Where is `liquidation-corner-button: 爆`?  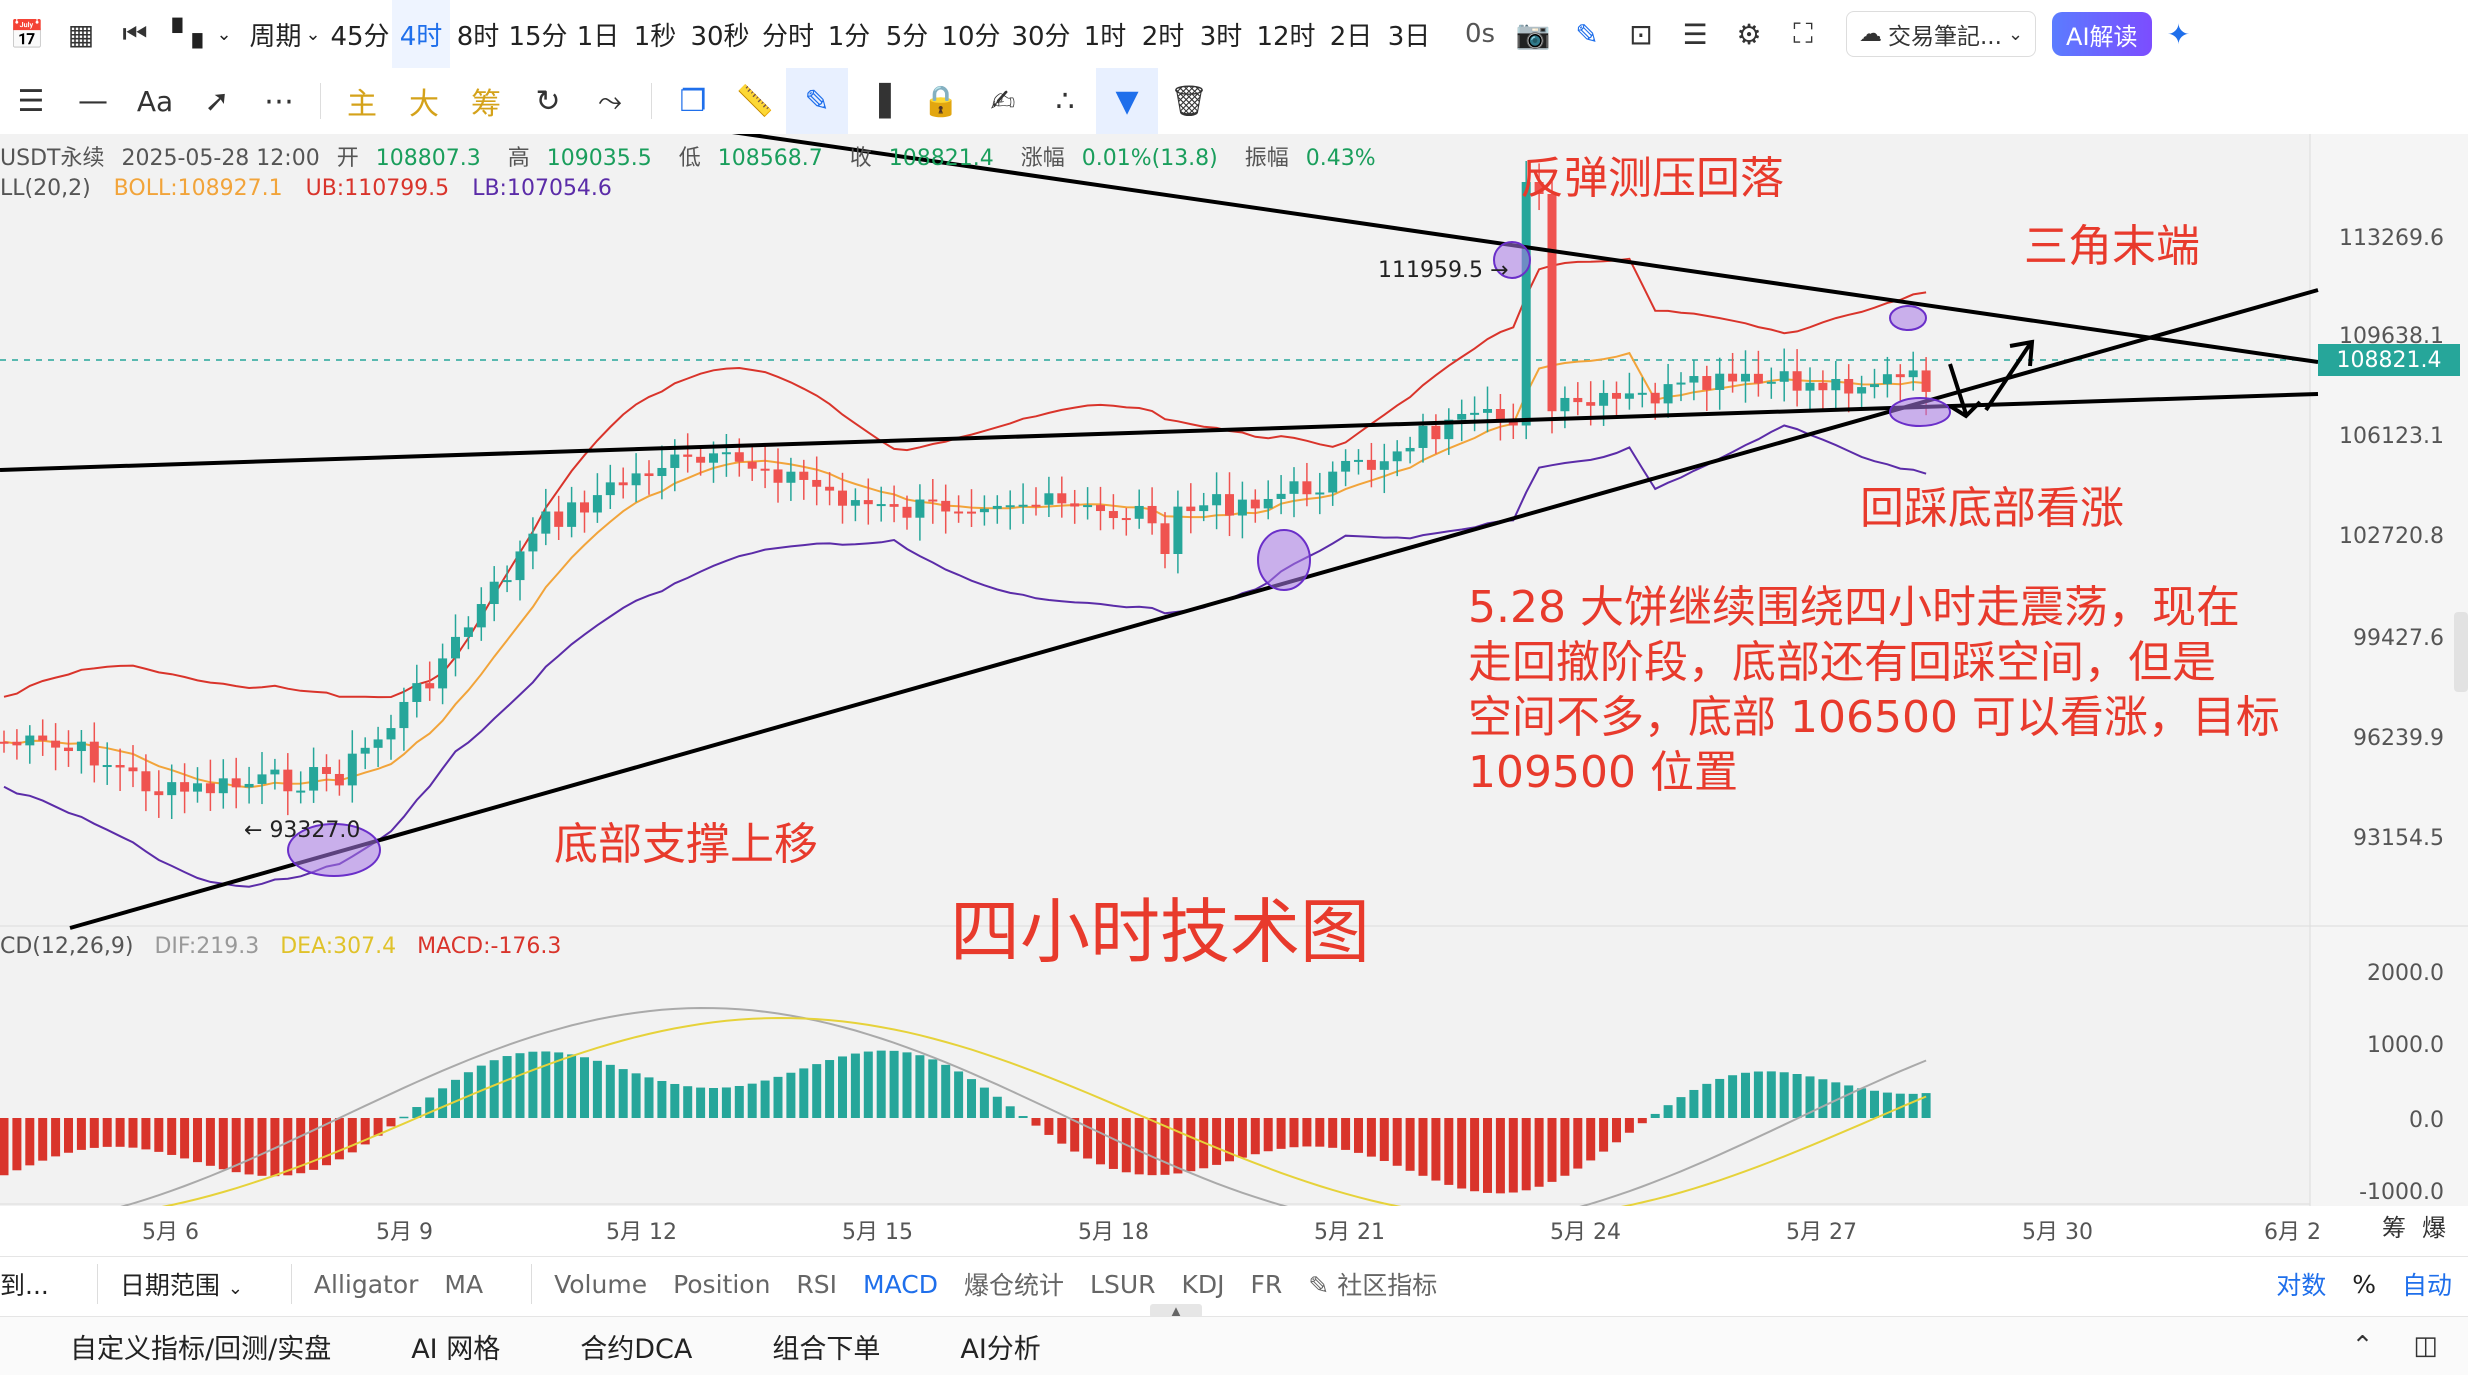 liquidation-corner-button: 爆 is located at coordinates (2434, 1228).